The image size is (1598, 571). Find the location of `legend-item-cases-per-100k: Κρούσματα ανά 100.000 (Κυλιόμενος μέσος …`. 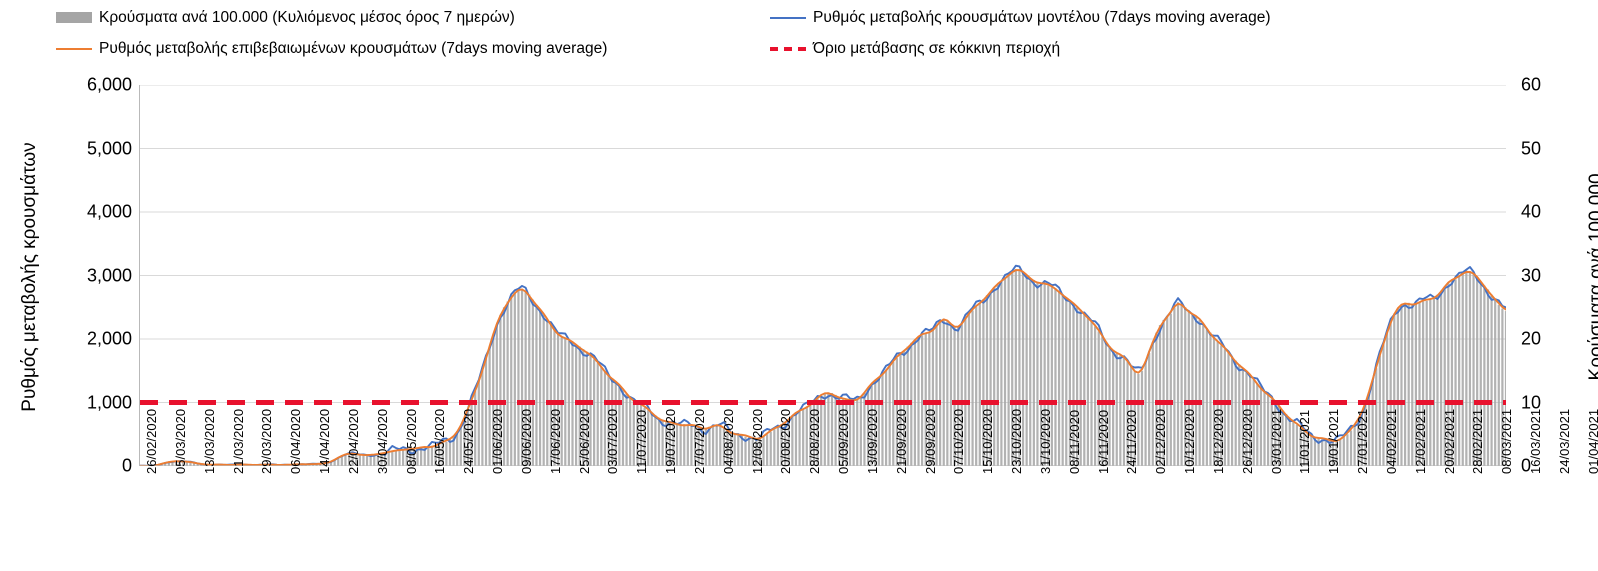

legend-item-cases-per-100k: Κρούσματα ανά 100.000 (Κυλιόμενος μέσος … is located at coordinates (285, 18).